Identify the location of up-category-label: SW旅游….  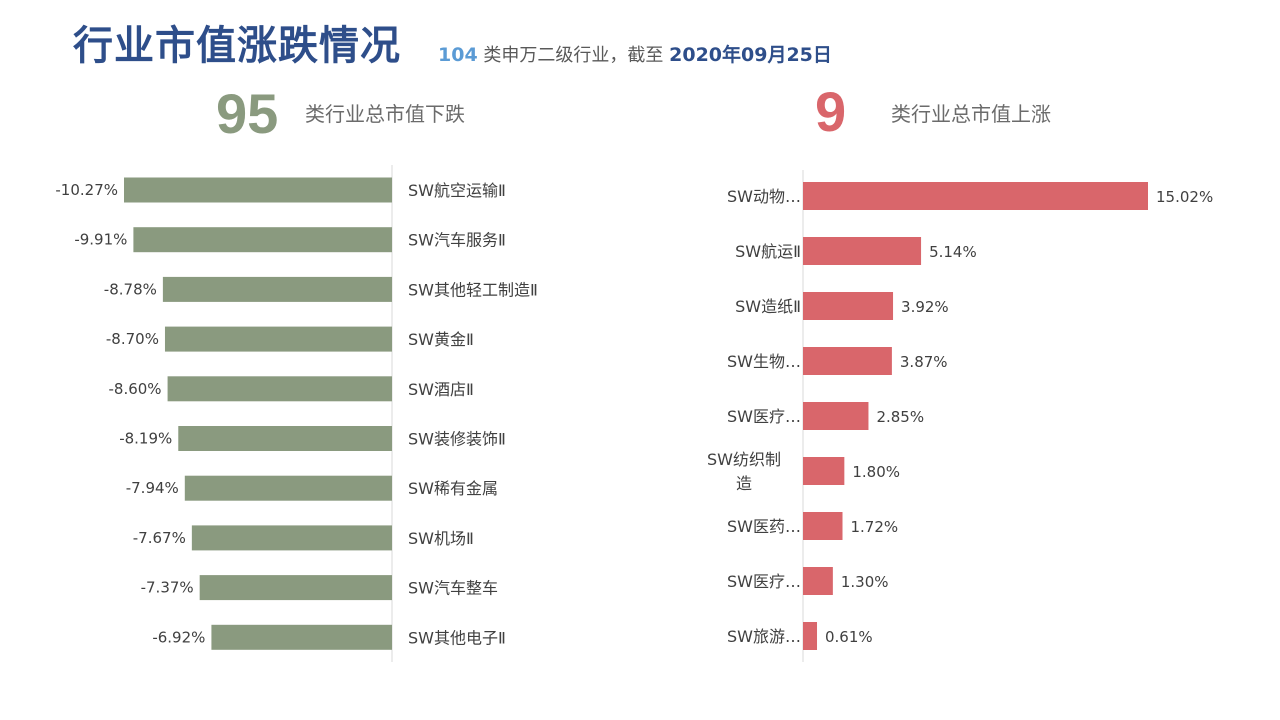
(764, 636).